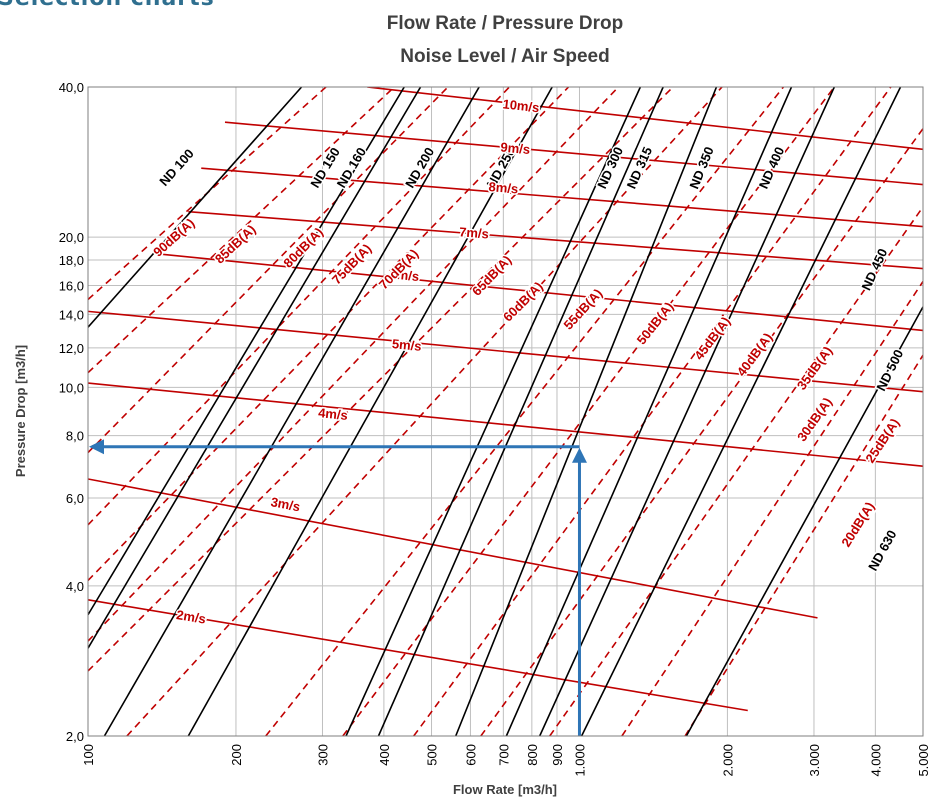 Image resolution: width=930 pixels, height=803 pixels. What do you see at coordinates (557, 755) in the screenshot?
I see `x-tick-label: 900` at bounding box center [557, 755].